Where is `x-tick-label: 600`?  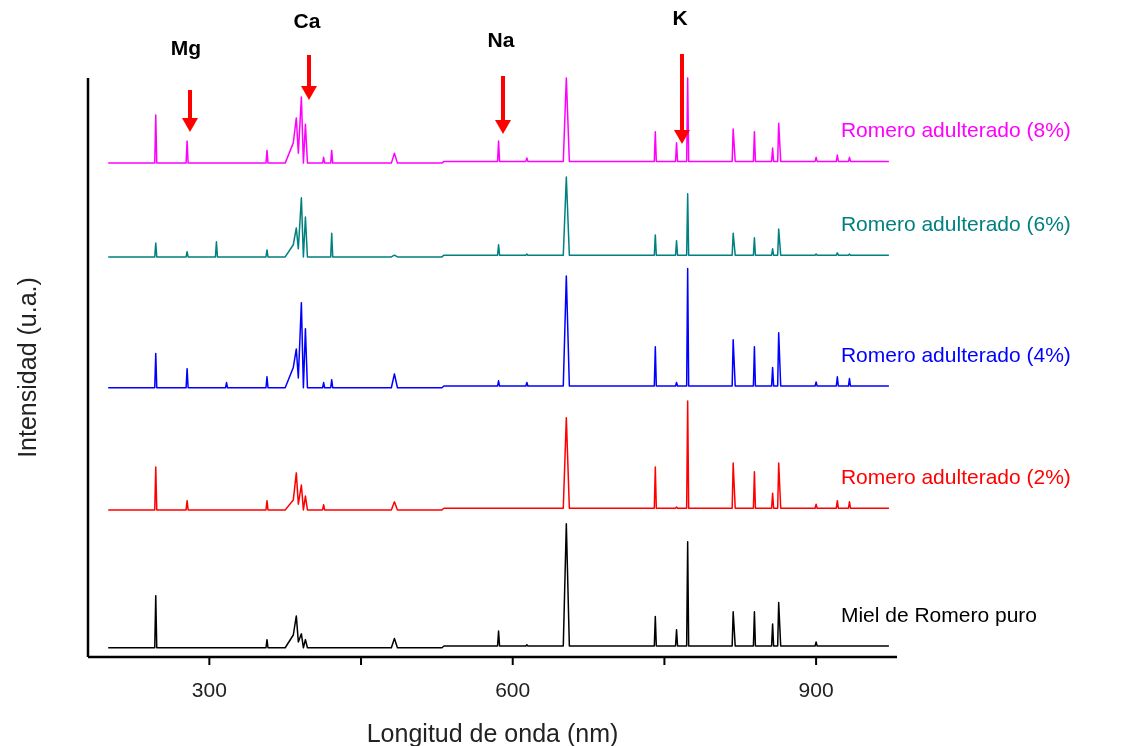 x-tick-label: 600 is located at coordinates (513, 689).